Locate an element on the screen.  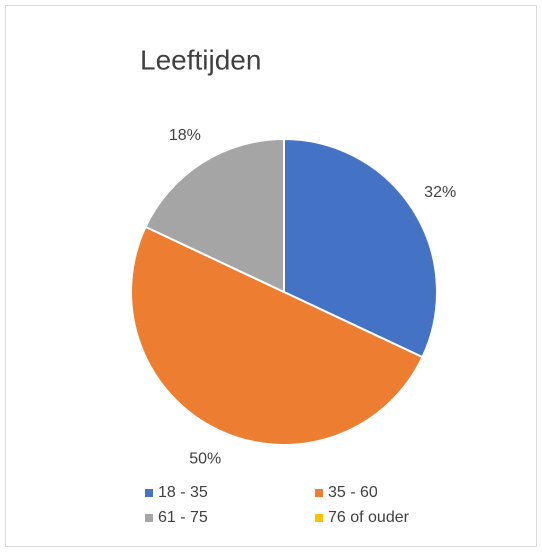
legend-label: 76 of ouder is located at coordinates (369, 517).